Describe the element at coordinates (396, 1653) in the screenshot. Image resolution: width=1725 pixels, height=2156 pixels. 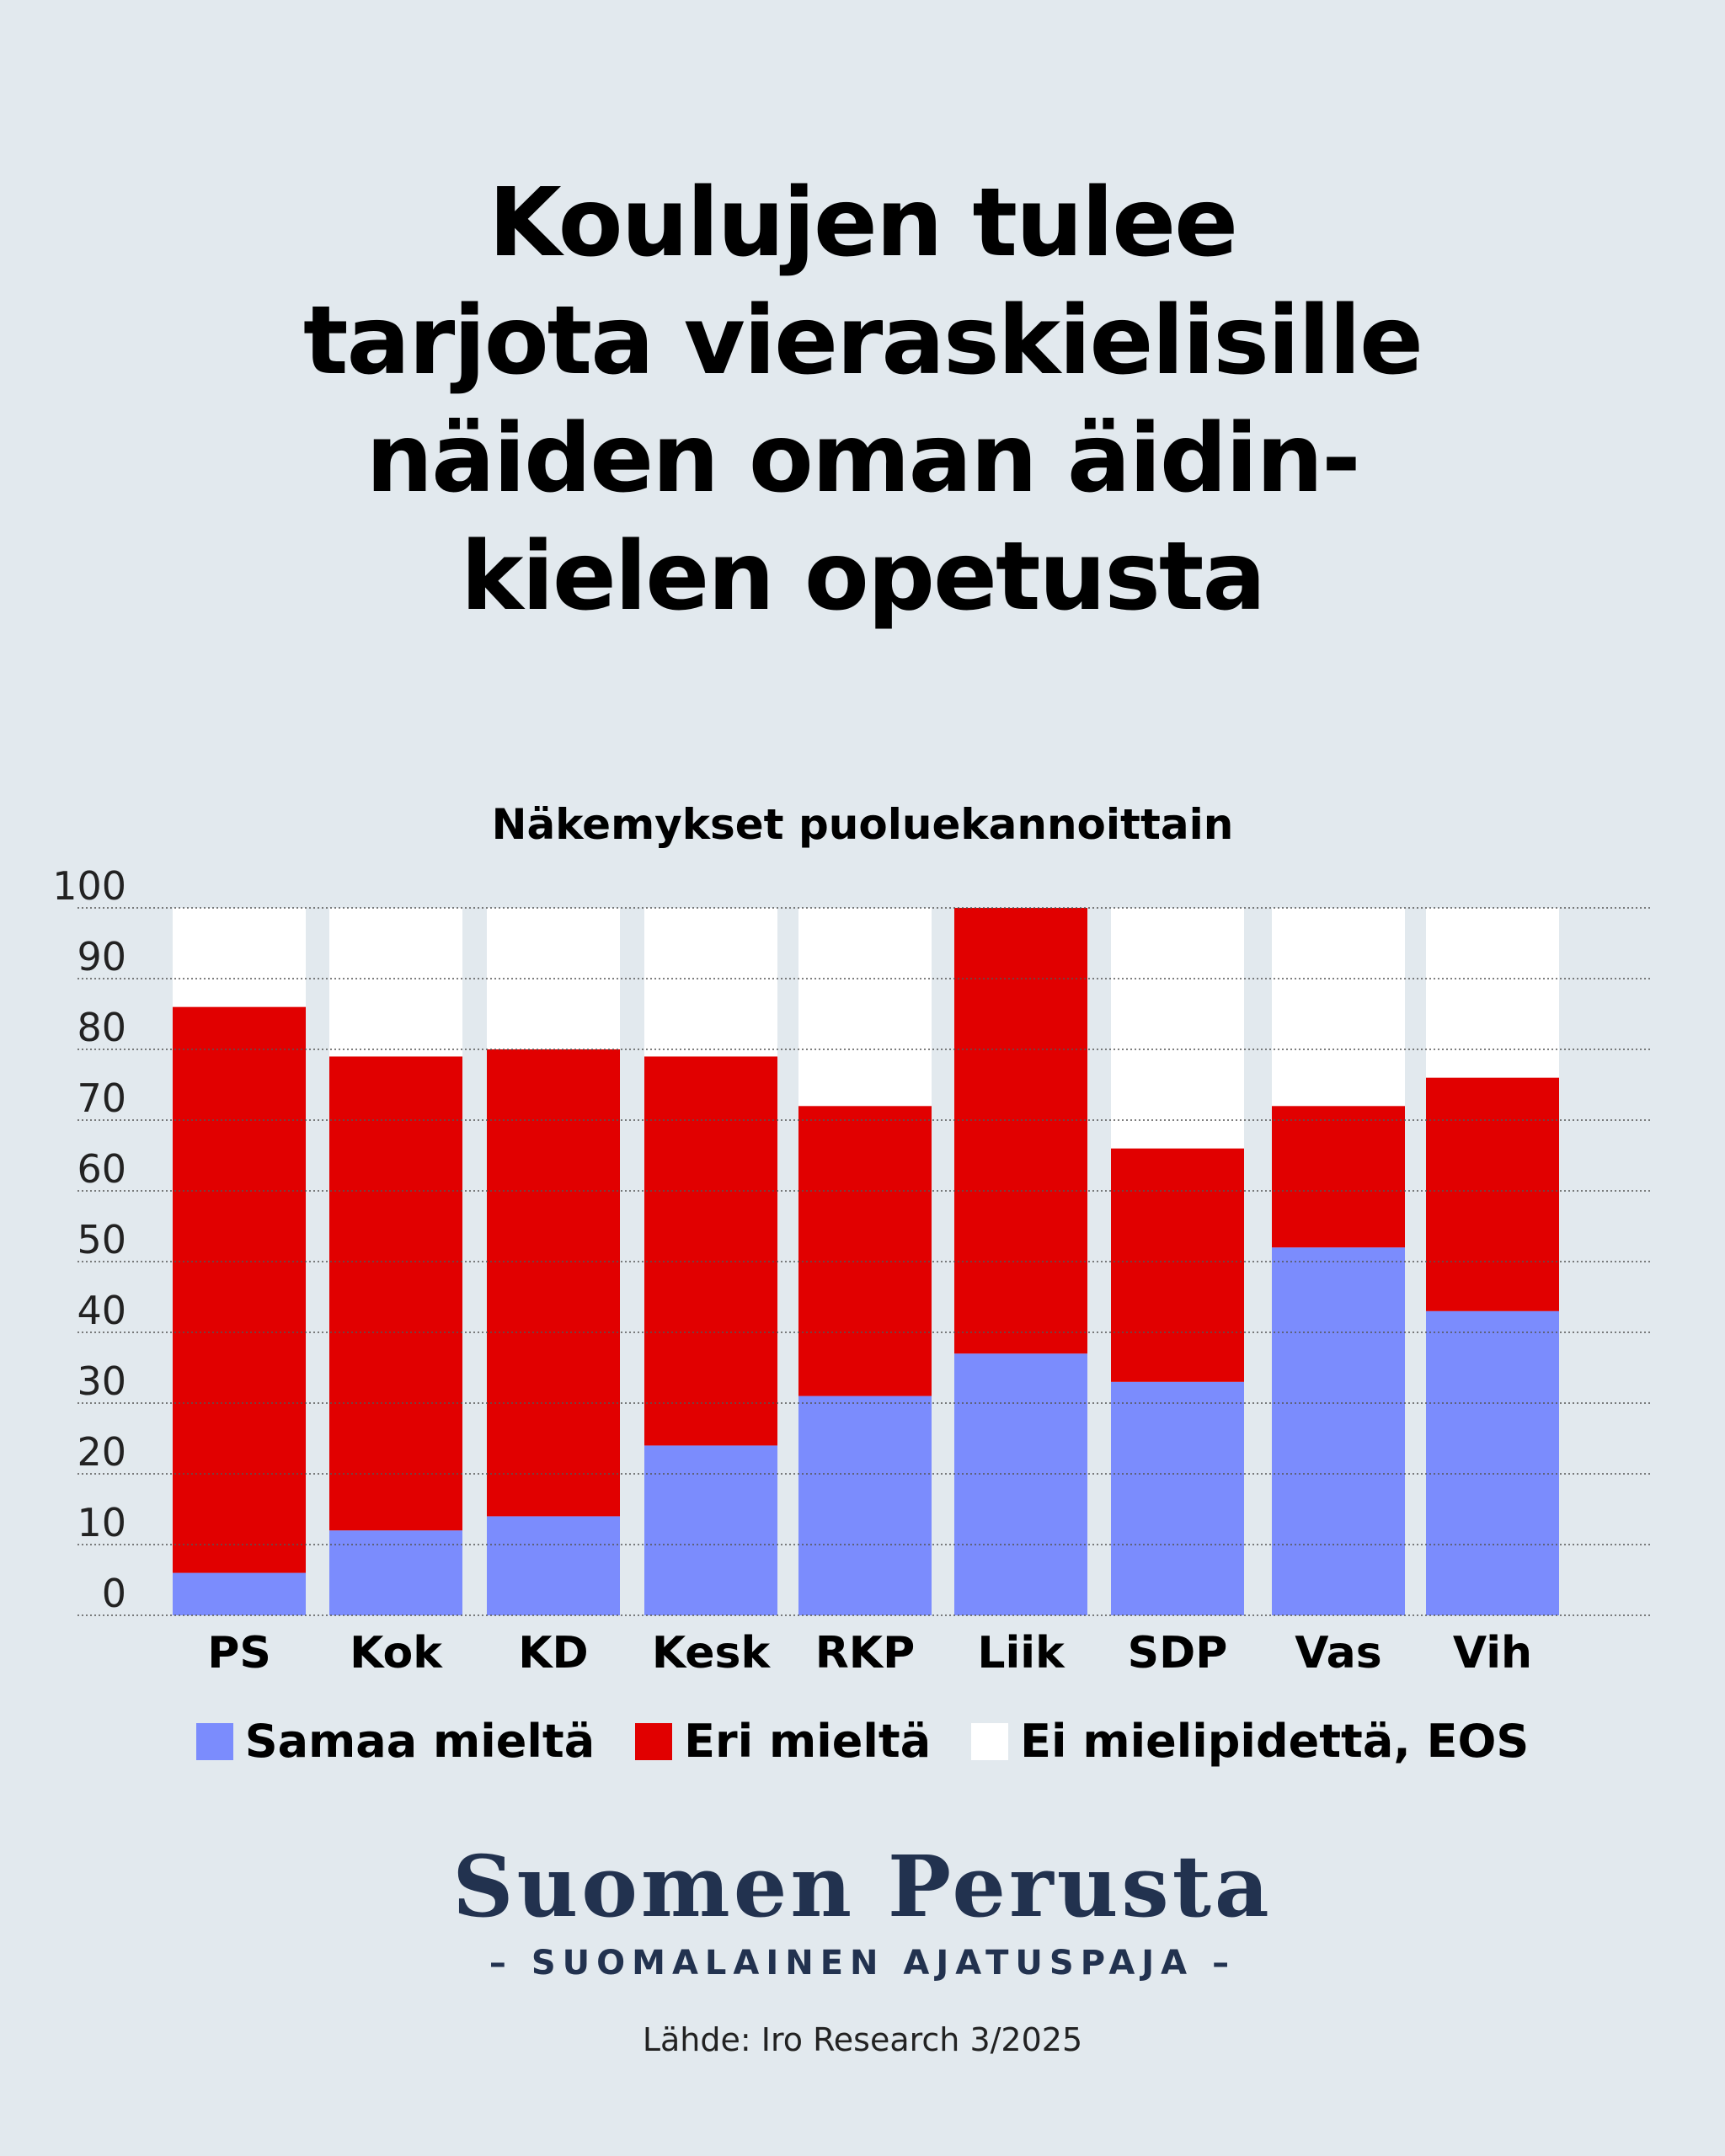
I see `x-tick-label-kok: Kok` at that location.